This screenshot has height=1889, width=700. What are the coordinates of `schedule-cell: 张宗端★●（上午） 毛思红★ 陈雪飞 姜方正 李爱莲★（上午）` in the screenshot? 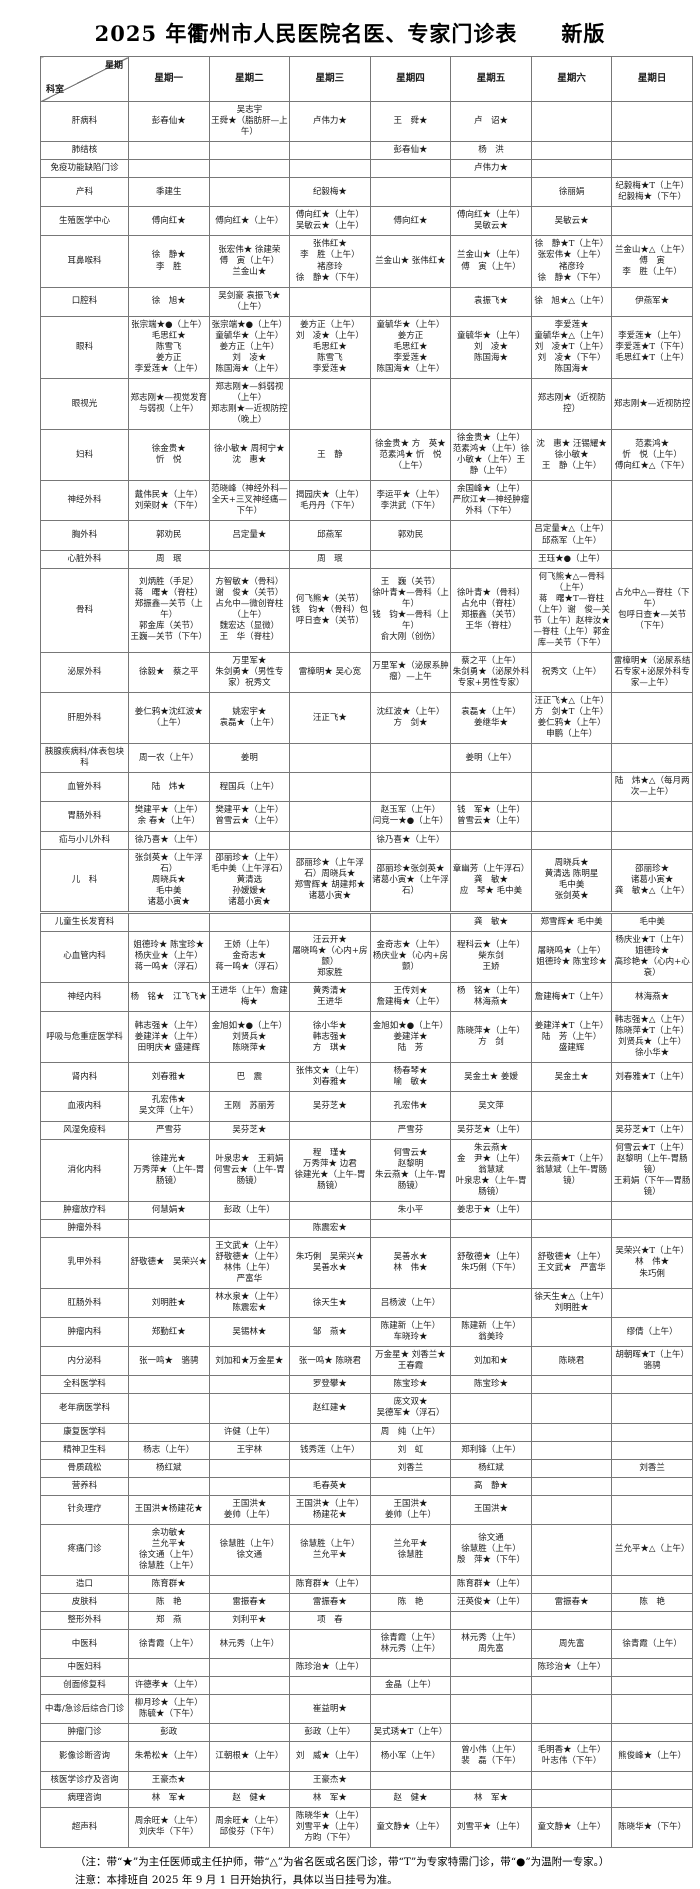 It's located at (169, 347).